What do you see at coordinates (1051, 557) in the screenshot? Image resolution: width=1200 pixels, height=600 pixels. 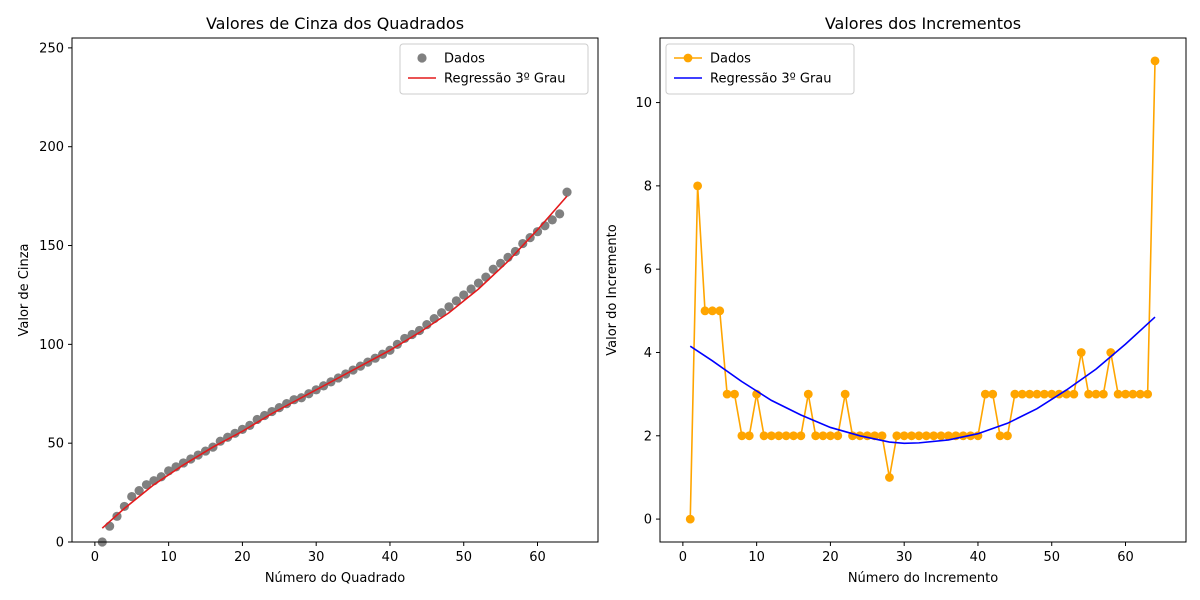 I see `x-tick-label: 50` at bounding box center [1051, 557].